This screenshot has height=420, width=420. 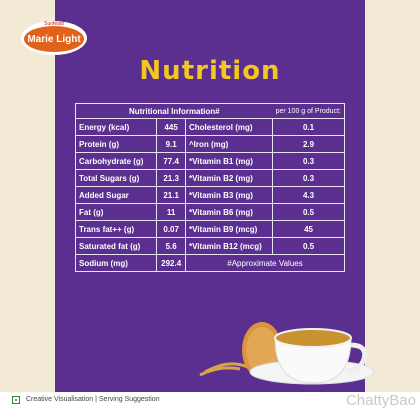 I want to click on logo: Sunfeast Marie Light, so click(x=54, y=38).